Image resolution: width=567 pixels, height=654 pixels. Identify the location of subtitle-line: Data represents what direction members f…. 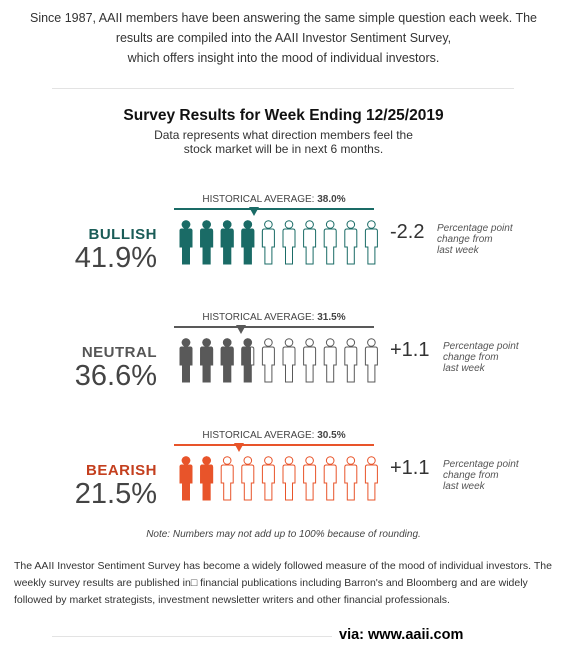
(283, 135).